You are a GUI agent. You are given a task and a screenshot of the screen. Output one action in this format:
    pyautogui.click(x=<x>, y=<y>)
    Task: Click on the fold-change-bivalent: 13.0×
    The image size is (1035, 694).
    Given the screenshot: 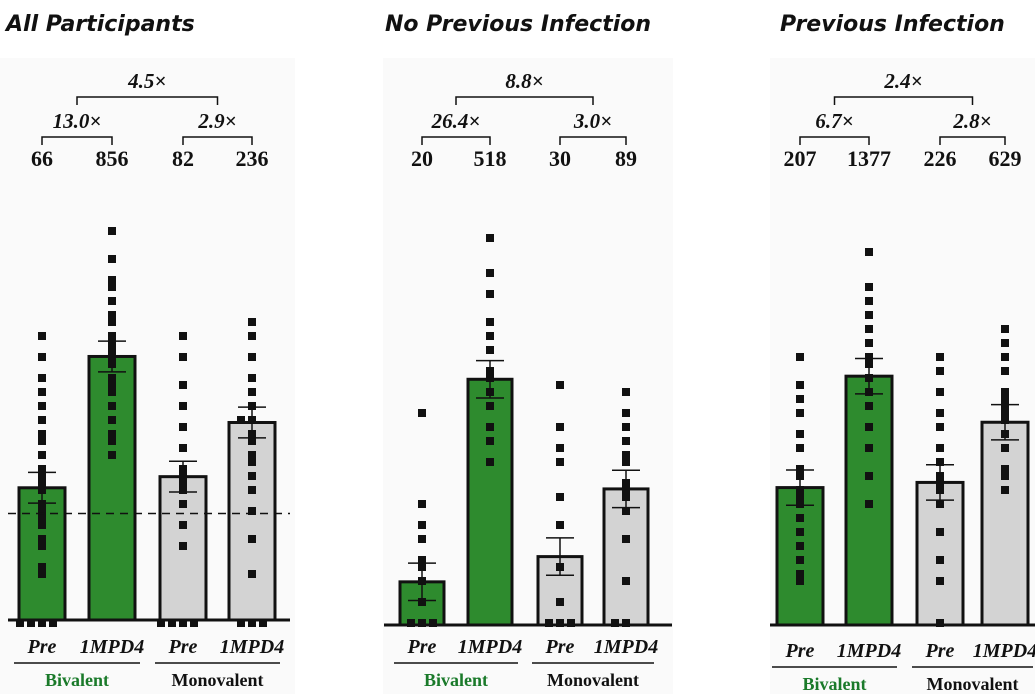 What is the action you would take?
    pyautogui.click(x=77, y=121)
    